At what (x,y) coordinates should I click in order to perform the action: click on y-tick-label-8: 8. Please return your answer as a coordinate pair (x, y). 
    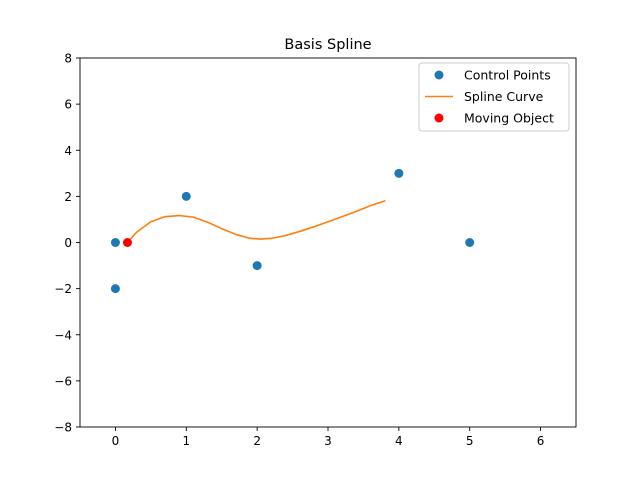
    Looking at the image, I should click on (68, 59).